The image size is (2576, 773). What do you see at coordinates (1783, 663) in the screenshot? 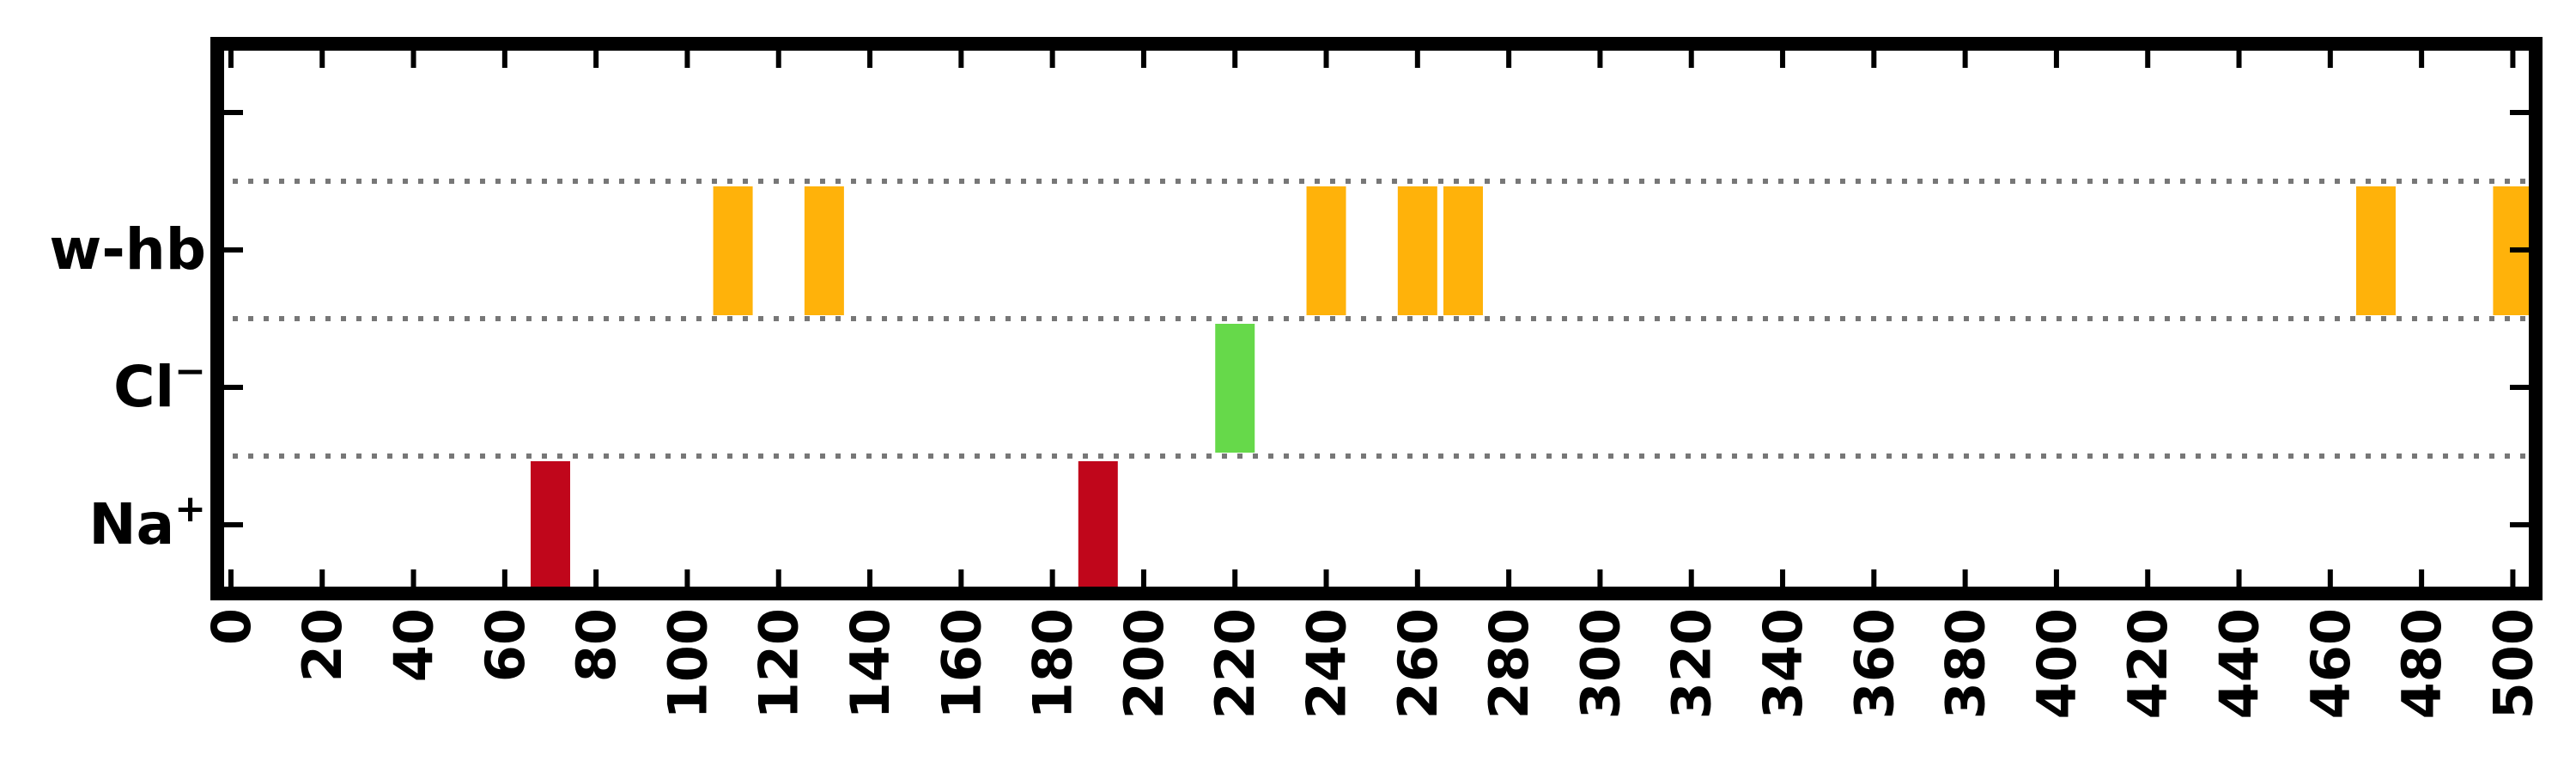
I see `x-tick-label: 340` at bounding box center [1783, 663].